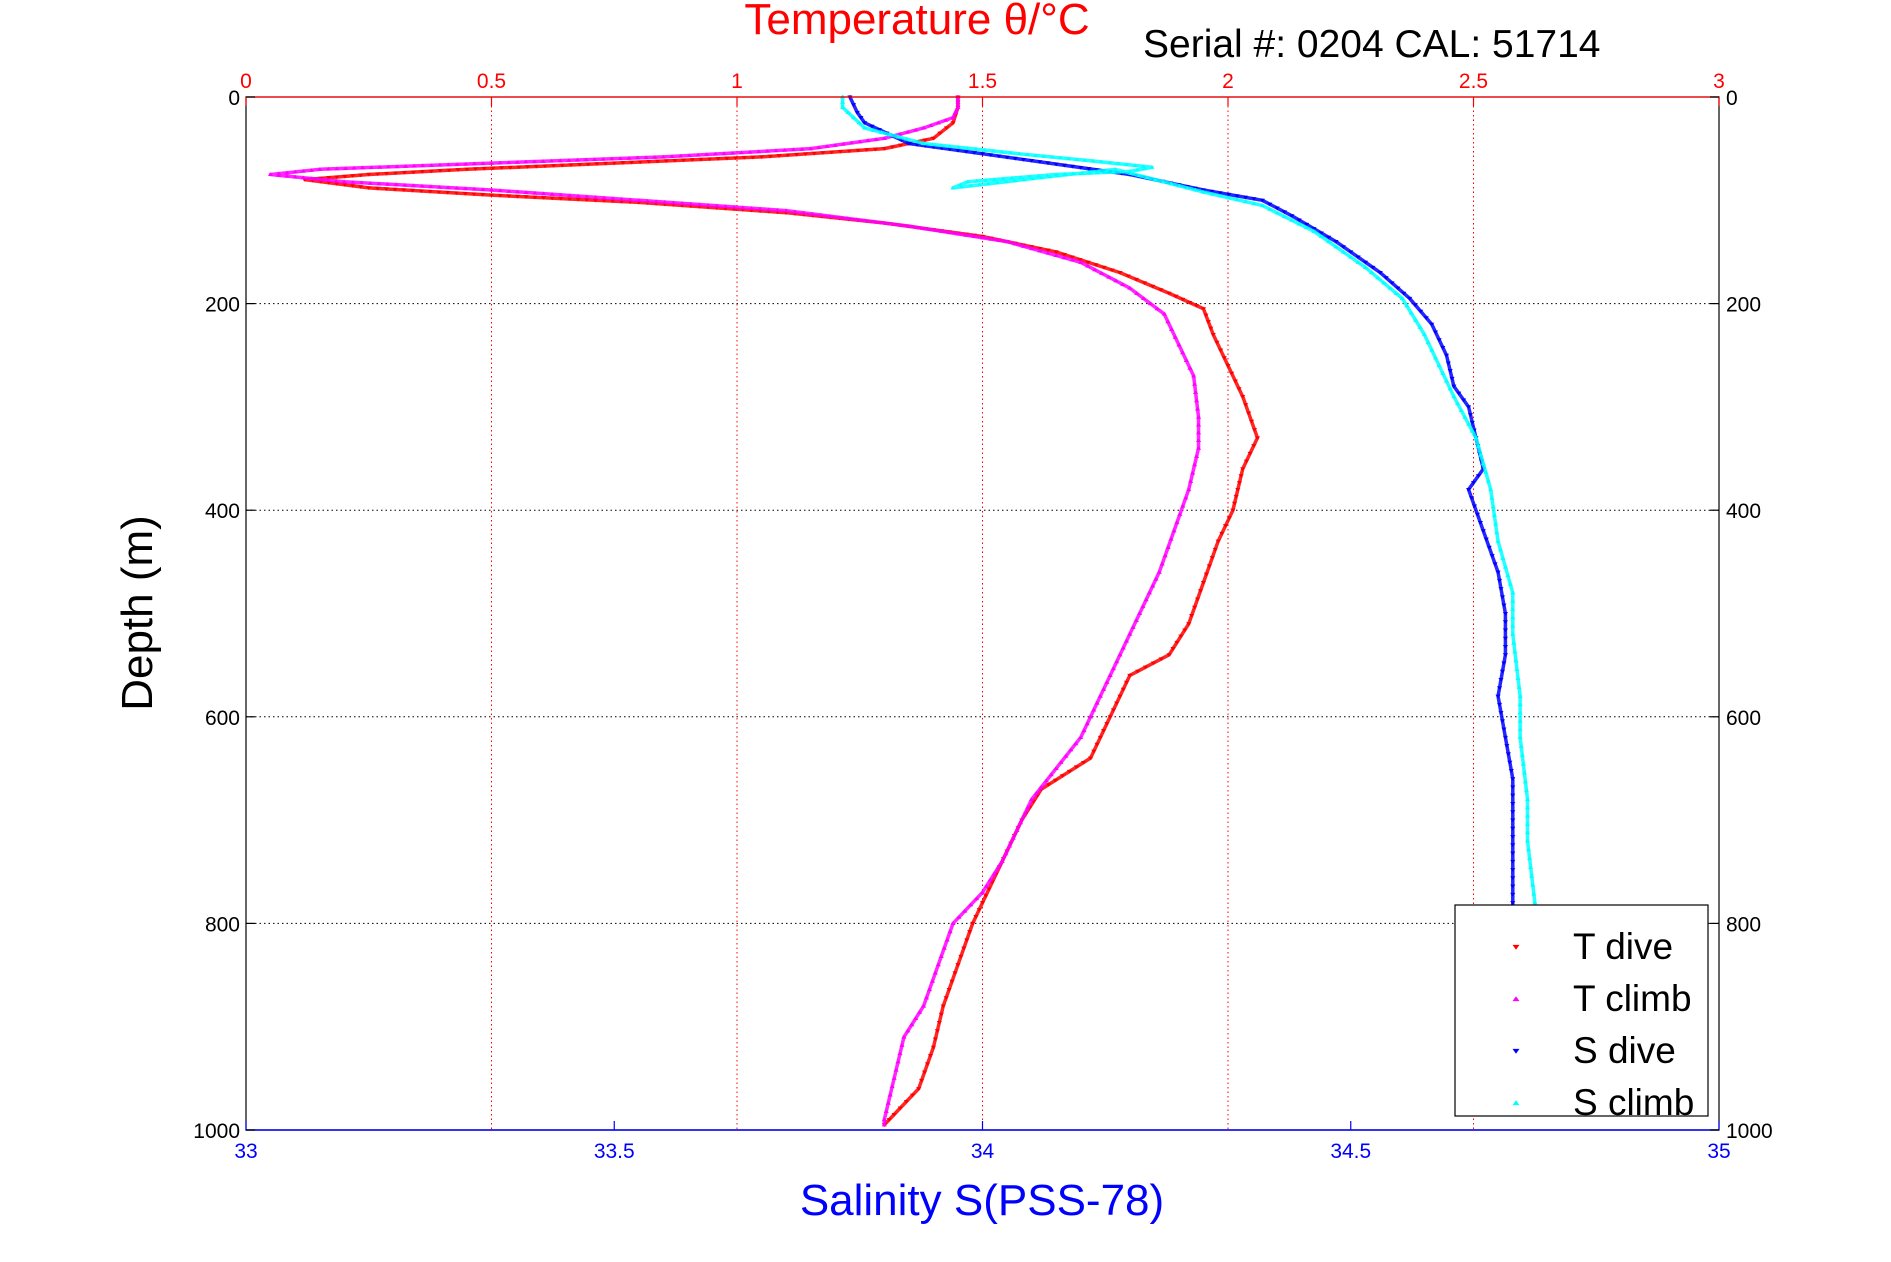  Describe the element at coordinates (1743, 718) in the screenshot. I see `depth-tick-label-right: 600` at that location.